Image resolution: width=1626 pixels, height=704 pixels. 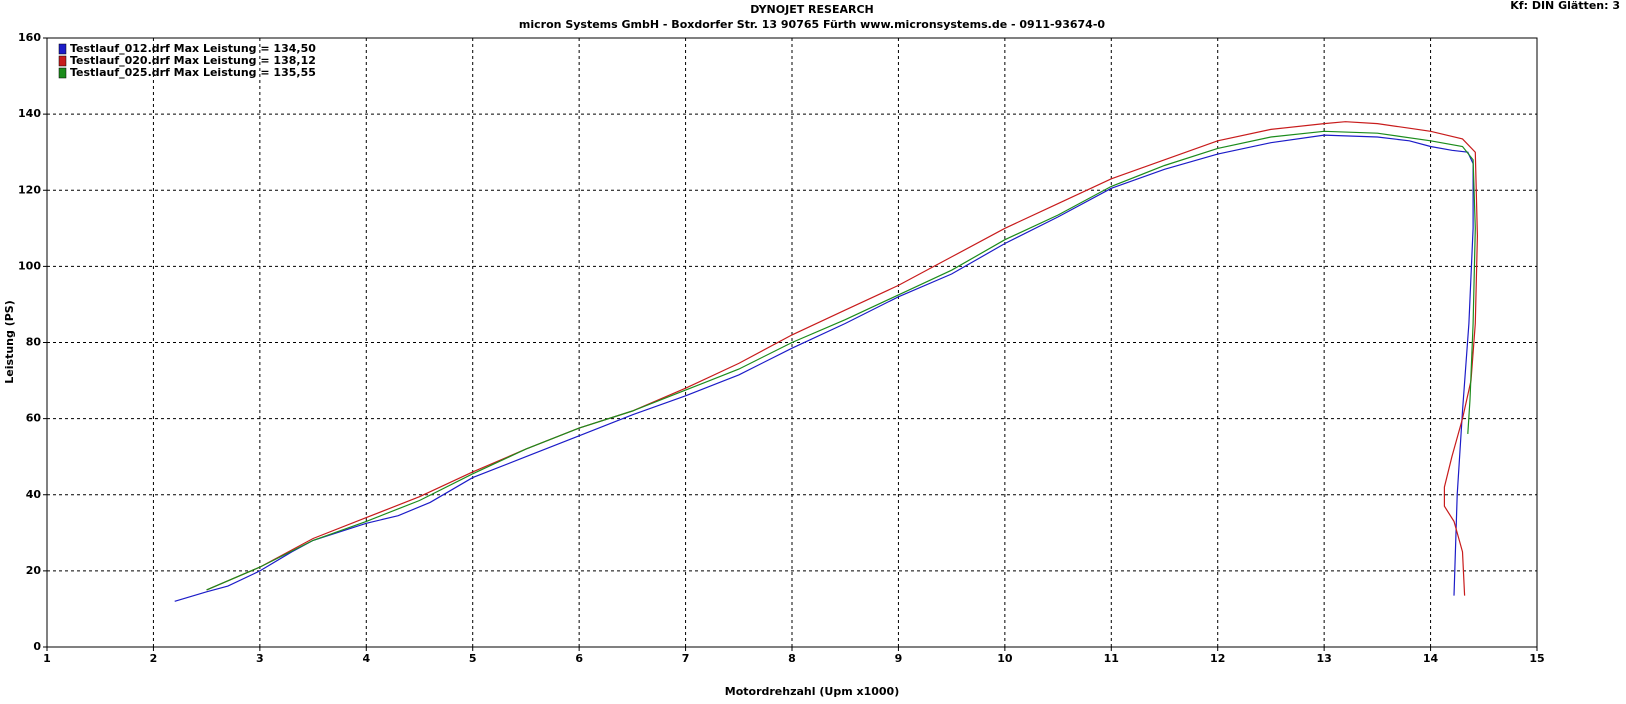 I want to click on y-tick-label: 20, so click(x=34, y=570).